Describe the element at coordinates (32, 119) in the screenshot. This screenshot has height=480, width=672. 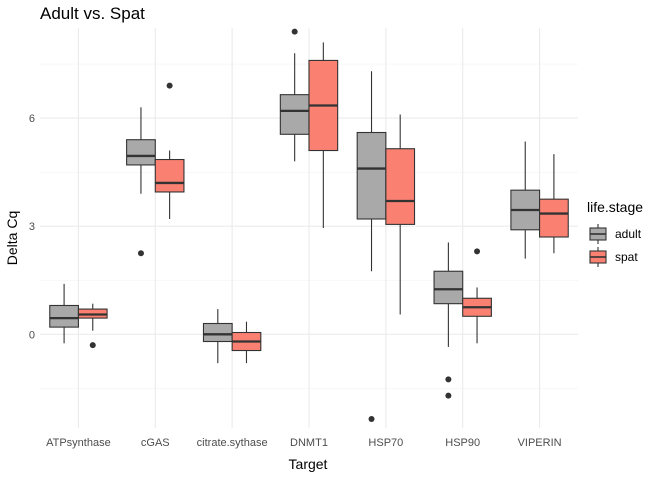
I see `y-tick-label: 6` at that location.